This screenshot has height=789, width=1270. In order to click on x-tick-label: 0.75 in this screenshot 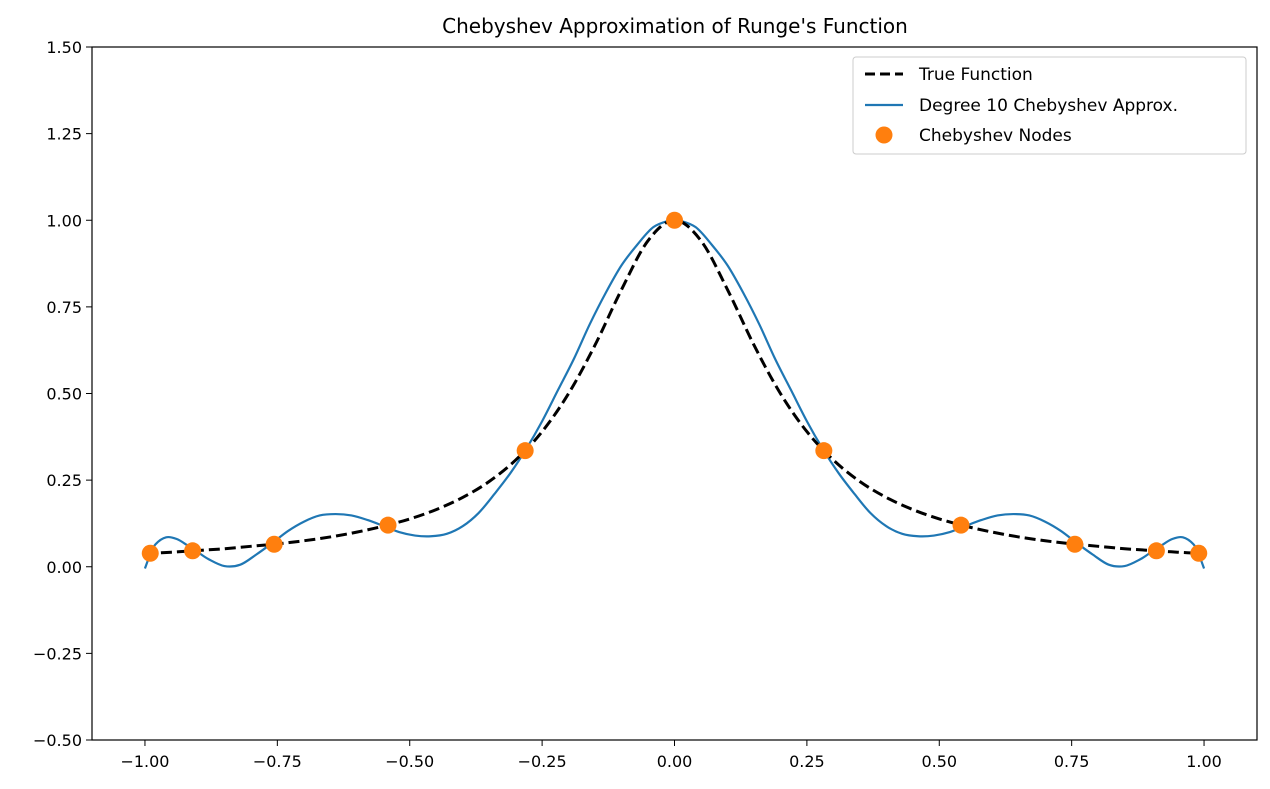, I will do `click(1072, 761)`.